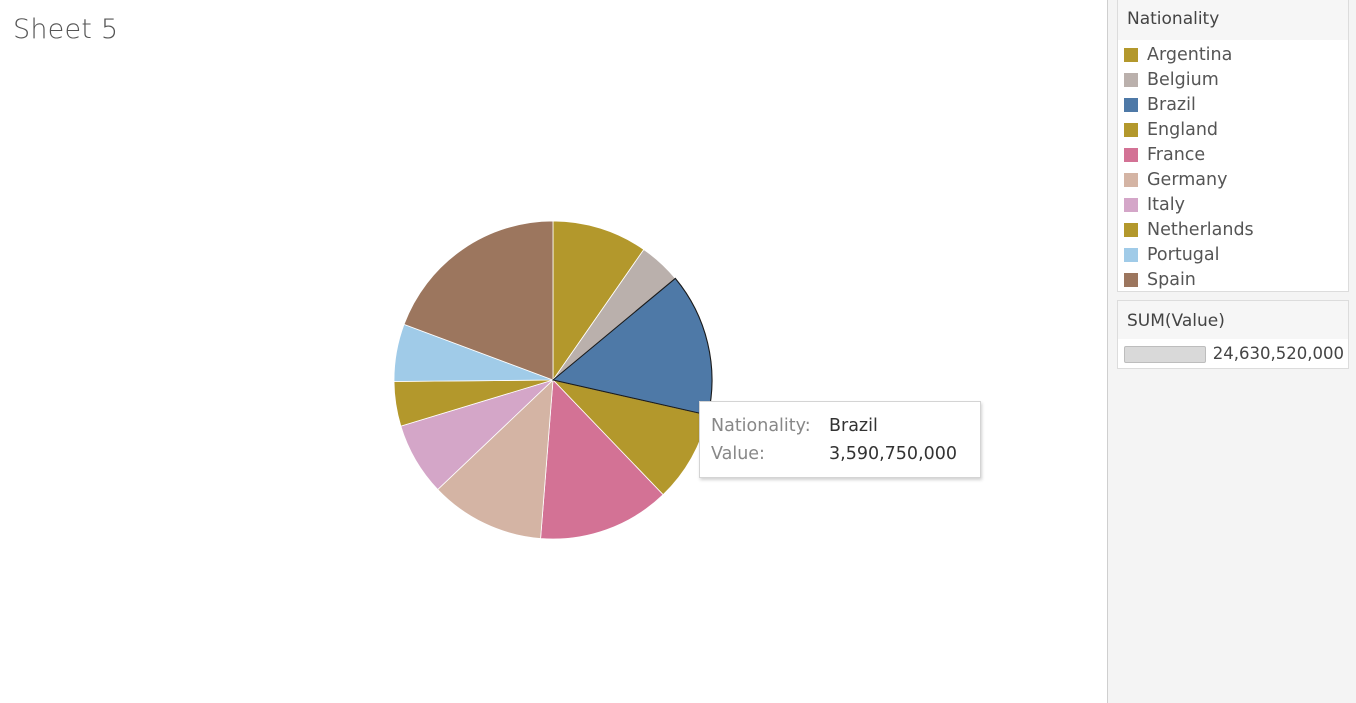 The height and width of the screenshot is (703, 1356). I want to click on legend-item-brazil: Brazil, so click(1233, 104).